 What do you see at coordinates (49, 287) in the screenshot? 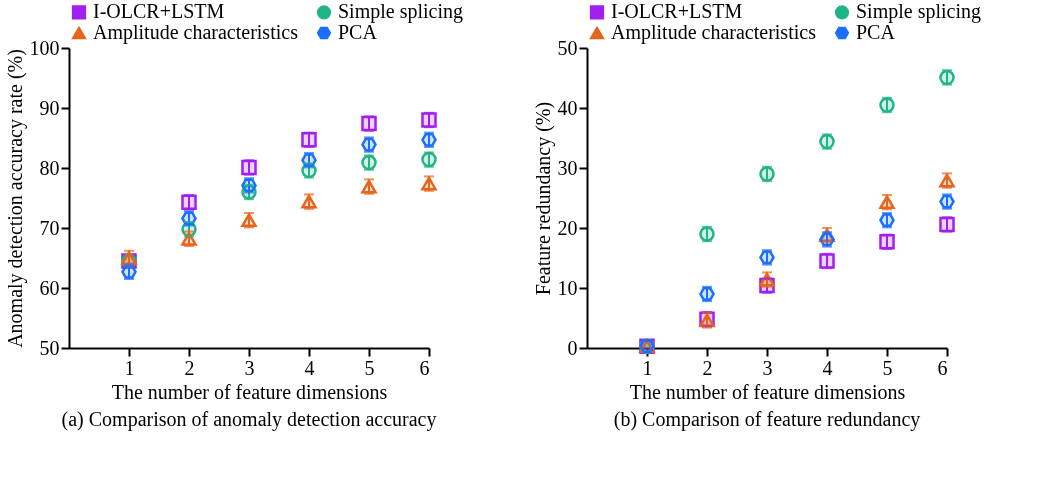
I see `y-tick-label: 60` at bounding box center [49, 287].